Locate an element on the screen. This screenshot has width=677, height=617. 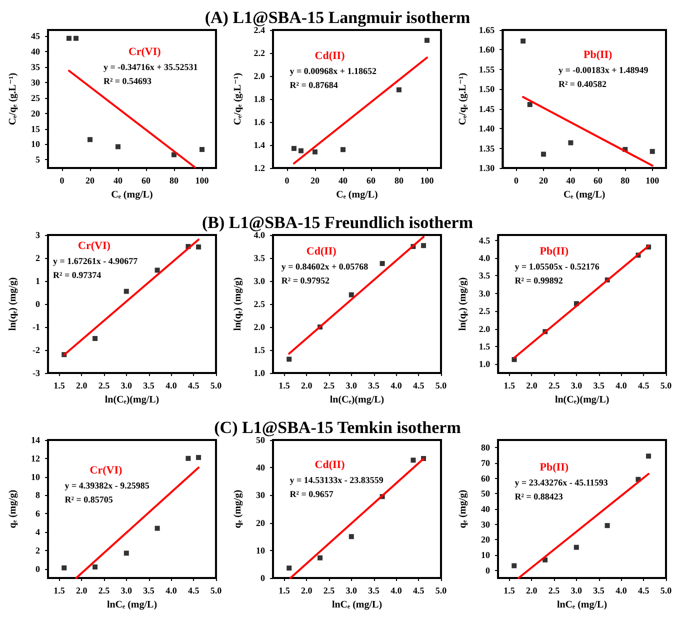
y-tick-label: 1 is located at coordinates (38, 281).